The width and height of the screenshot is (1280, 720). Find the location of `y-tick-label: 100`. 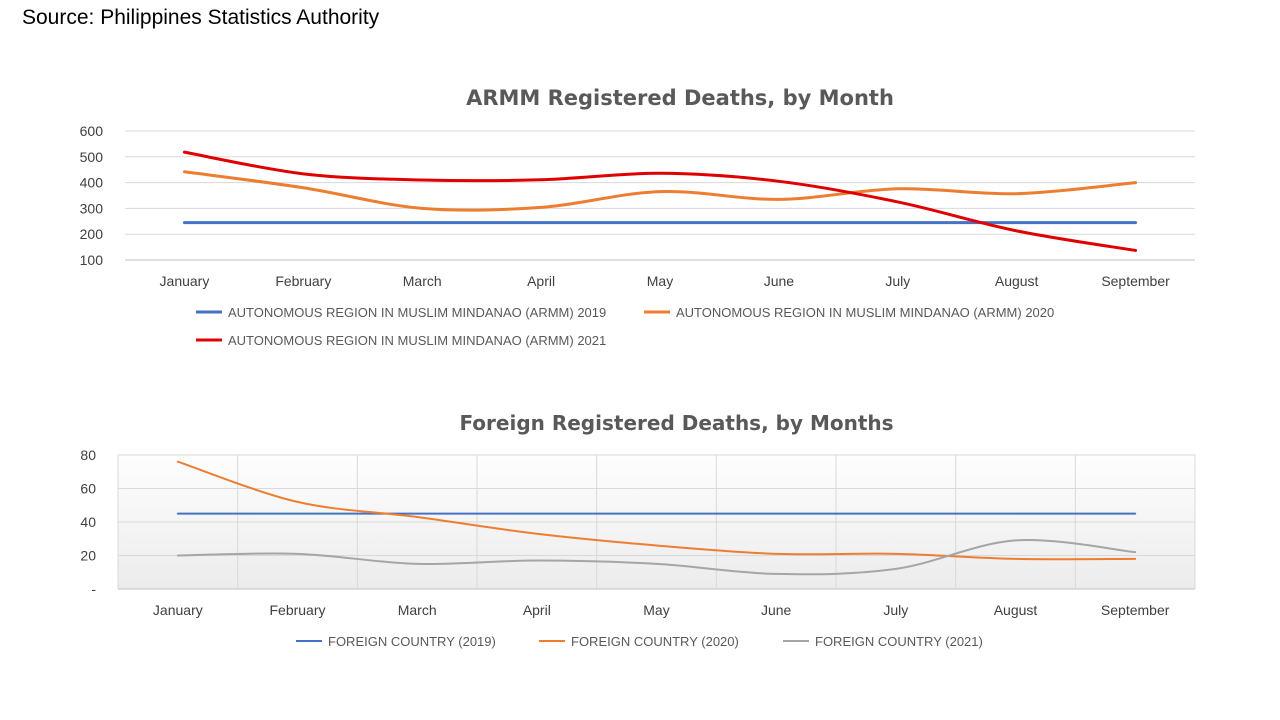

y-tick-label: 100 is located at coordinates (92, 260).